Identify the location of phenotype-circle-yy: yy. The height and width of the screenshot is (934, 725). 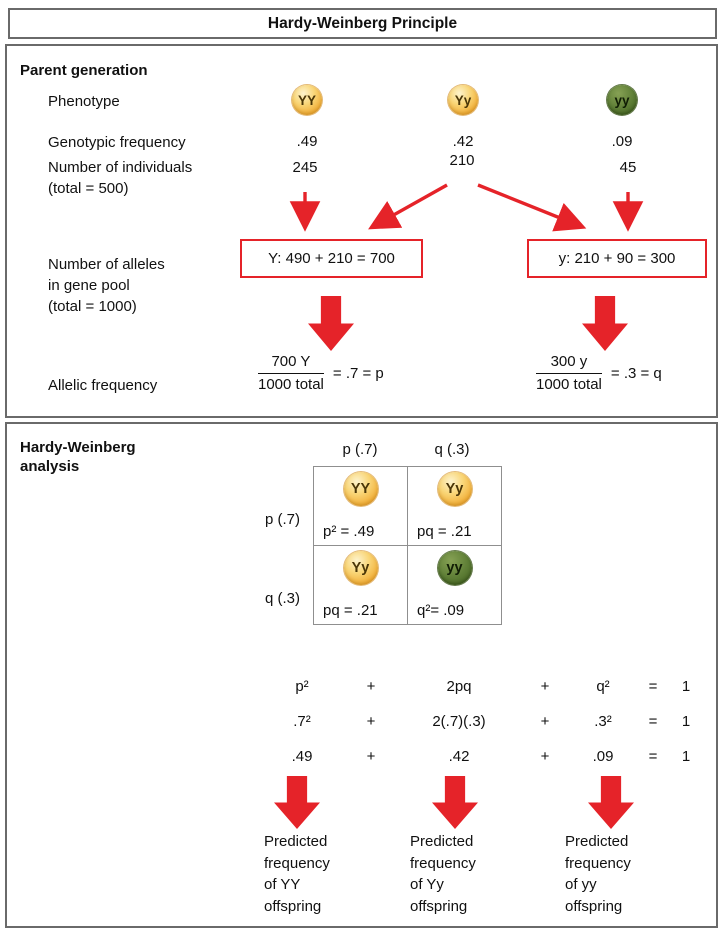
(622, 100).